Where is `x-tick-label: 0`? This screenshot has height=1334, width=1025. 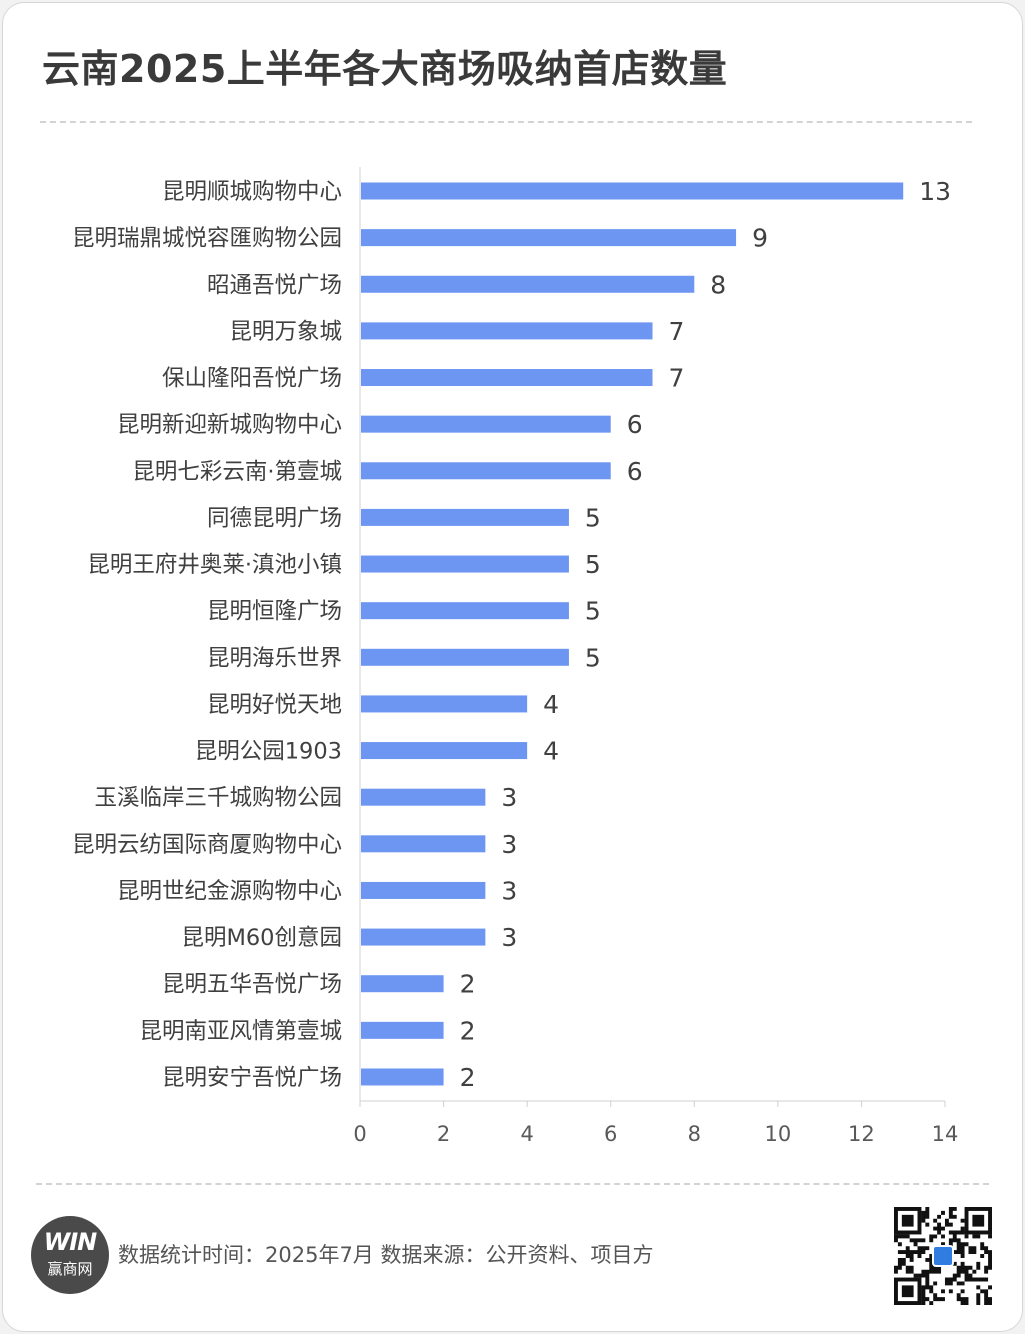 x-tick-label: 0 is located at coordinates (359, 1134).